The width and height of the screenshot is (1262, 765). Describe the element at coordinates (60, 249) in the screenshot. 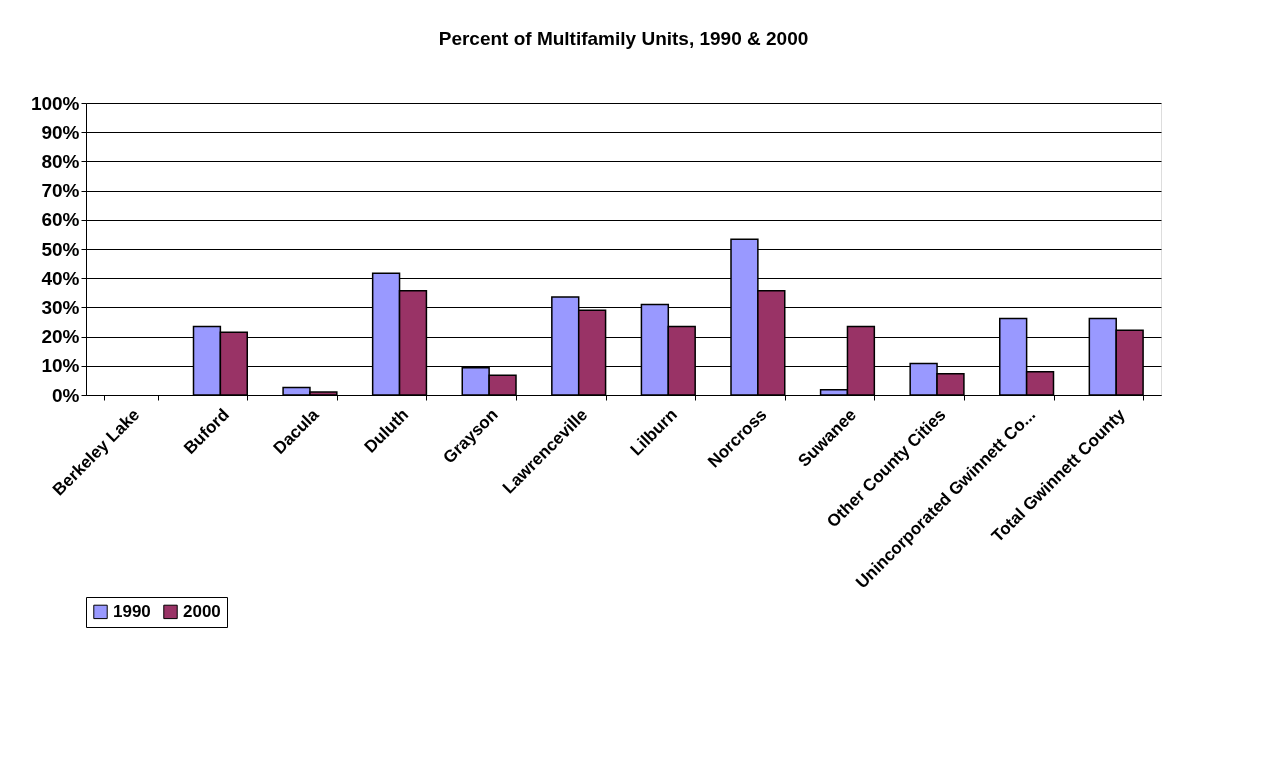

I see `y-tick-label: 50%` at that location.